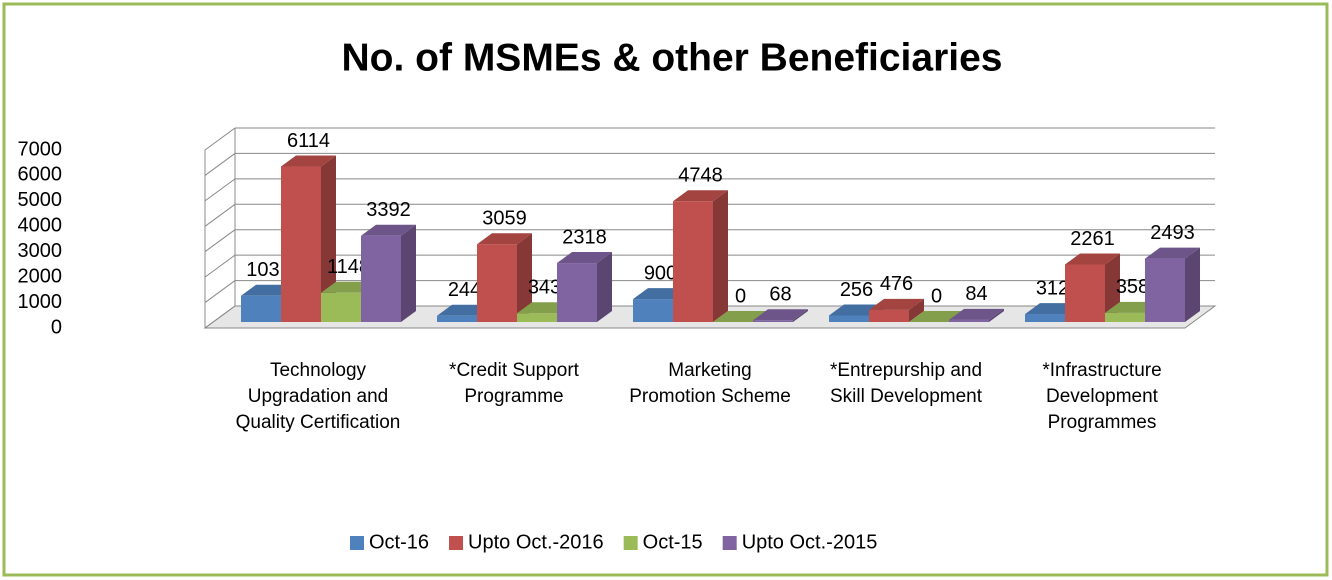 This screenshot has height=580, width=1332. I want to click on y-tick-label: 6000, so click(40, 175).